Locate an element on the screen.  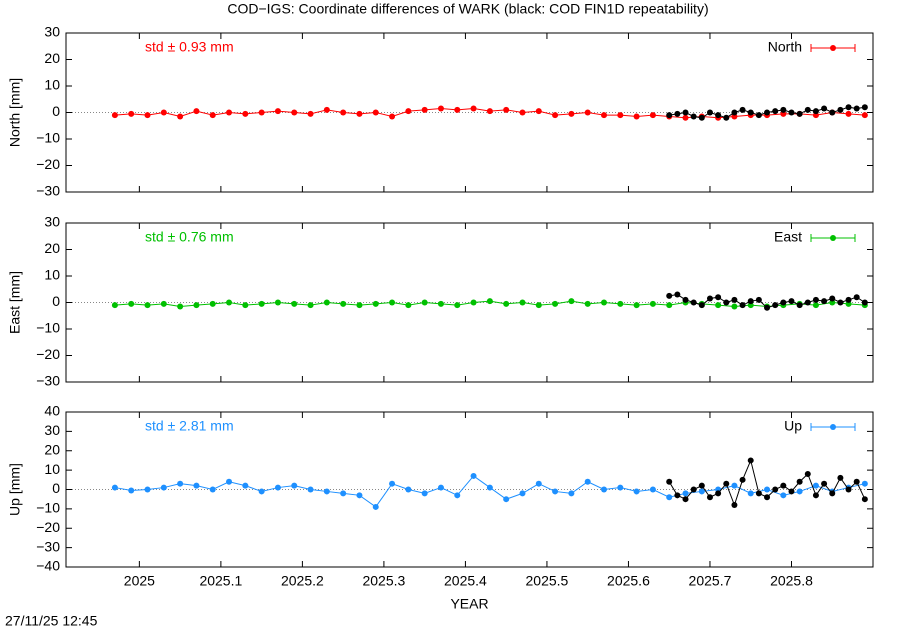
legend-label: North is located at coordinates (785, 47).